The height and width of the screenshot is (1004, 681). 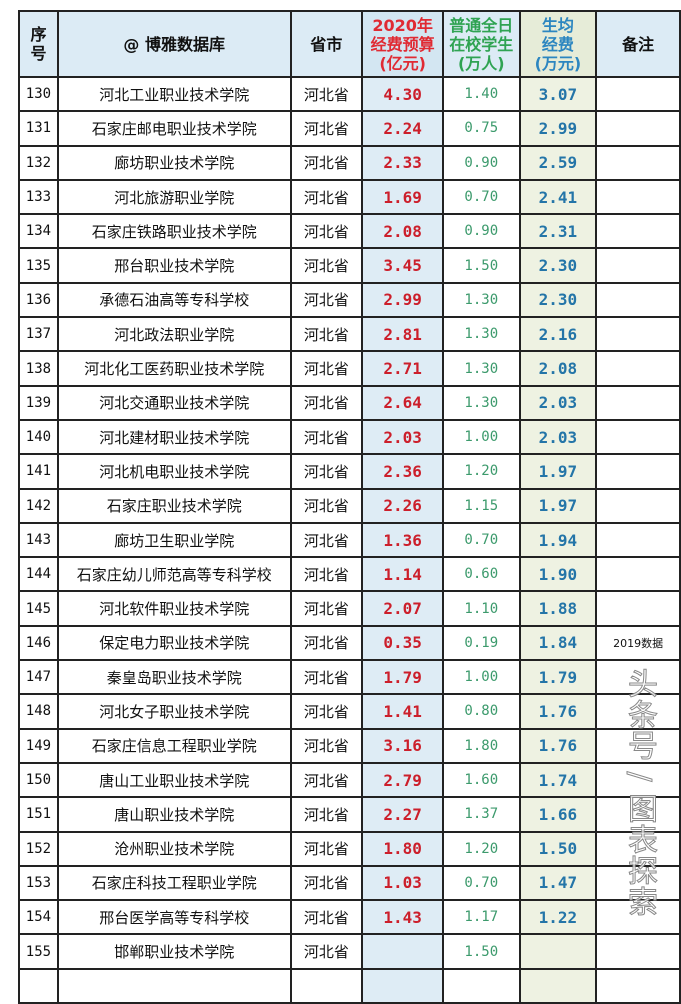 What do you see at coordinates (174, 231) in the screenshot?
I see `cell-name: 石家庄铁路职业技术学院` at bounding box center [174, 231].